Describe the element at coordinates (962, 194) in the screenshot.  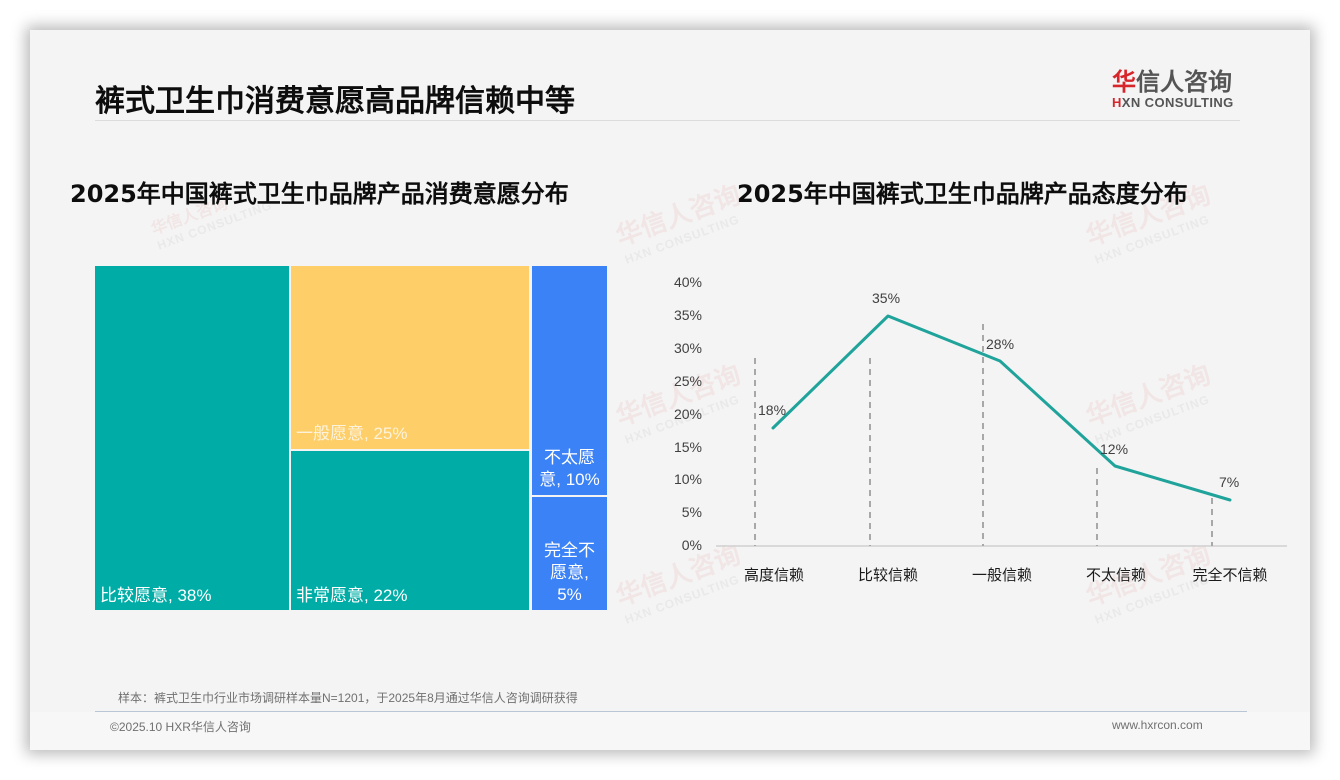
I see `line-chart-title: 2025年中国裤式卫生巾品牌产品态度分布` at that location.